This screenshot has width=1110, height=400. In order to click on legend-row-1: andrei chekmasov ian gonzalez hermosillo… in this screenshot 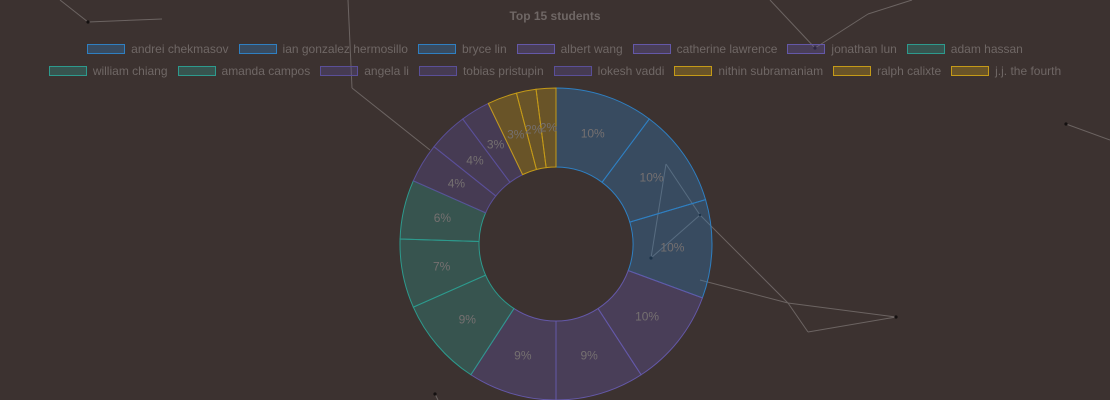, I will do `click(555, 49)`.